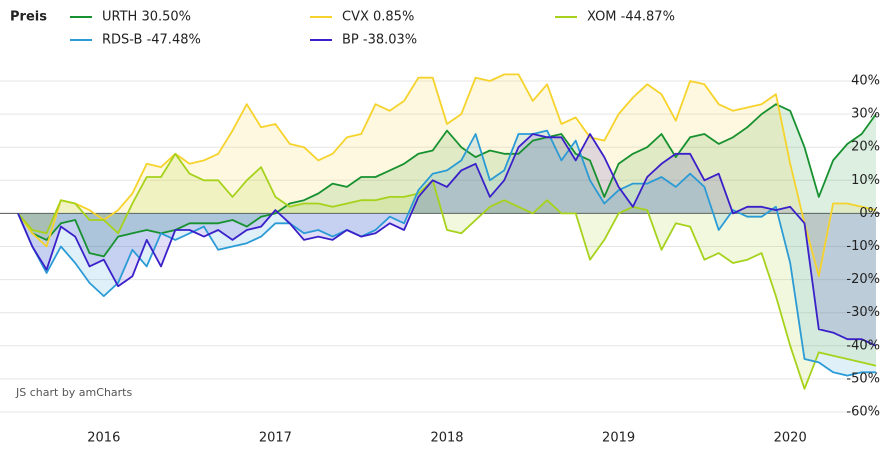  Describe the element at coordinates (103, 438) in the screenshot. I see `x-tick-label: 2016` at that location.